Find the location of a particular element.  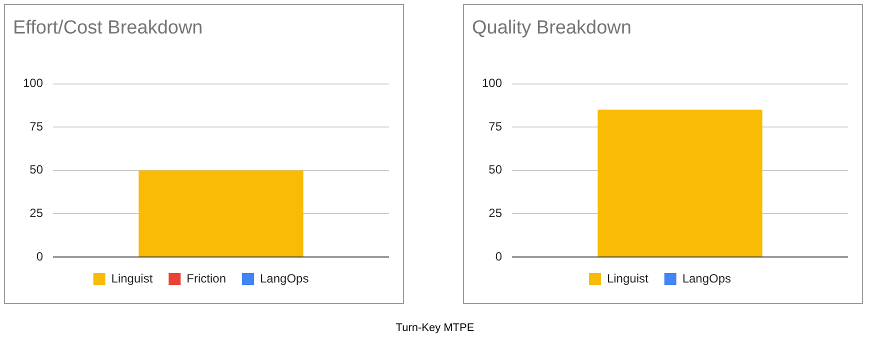

chart-title: Effort/Cost Breakdown is located at coordinates (108, 28).